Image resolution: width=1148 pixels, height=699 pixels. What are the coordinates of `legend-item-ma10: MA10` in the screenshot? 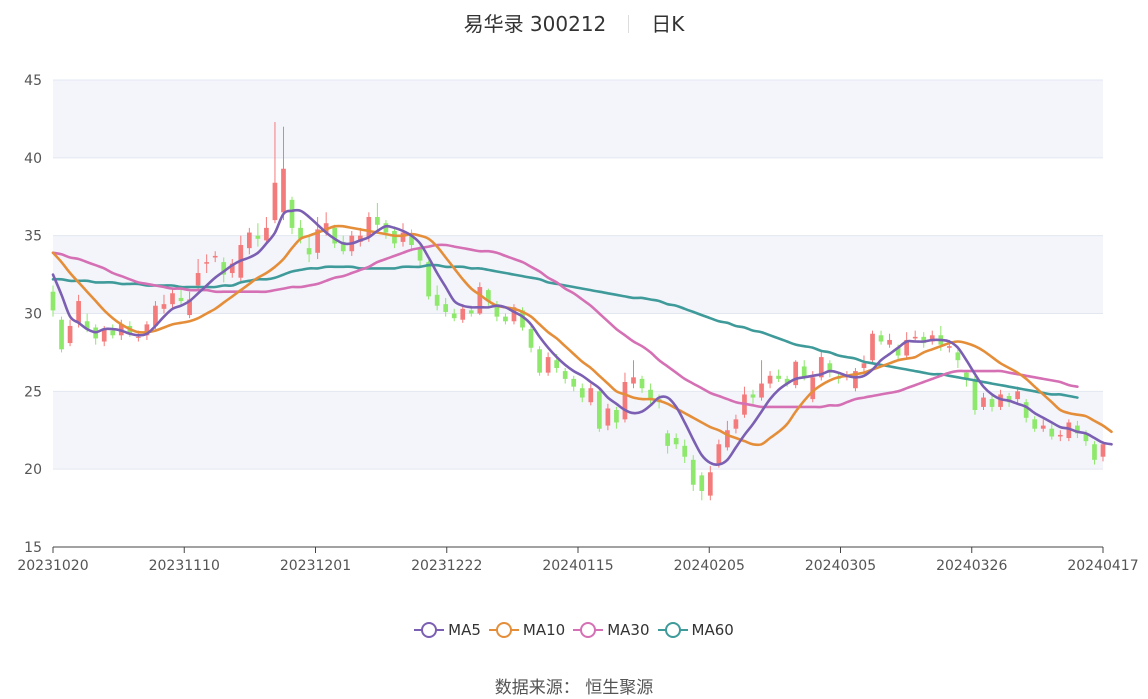 It's located at (527, 630).